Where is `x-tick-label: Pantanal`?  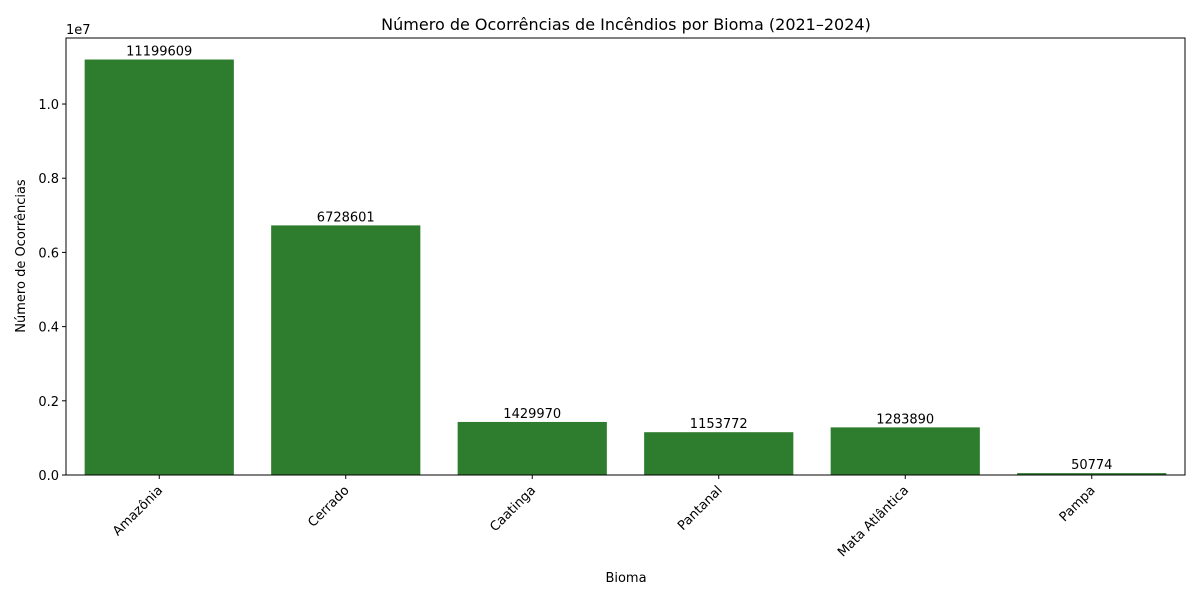 x-tick-label: Pantanal is located at coordinates (700, 508).